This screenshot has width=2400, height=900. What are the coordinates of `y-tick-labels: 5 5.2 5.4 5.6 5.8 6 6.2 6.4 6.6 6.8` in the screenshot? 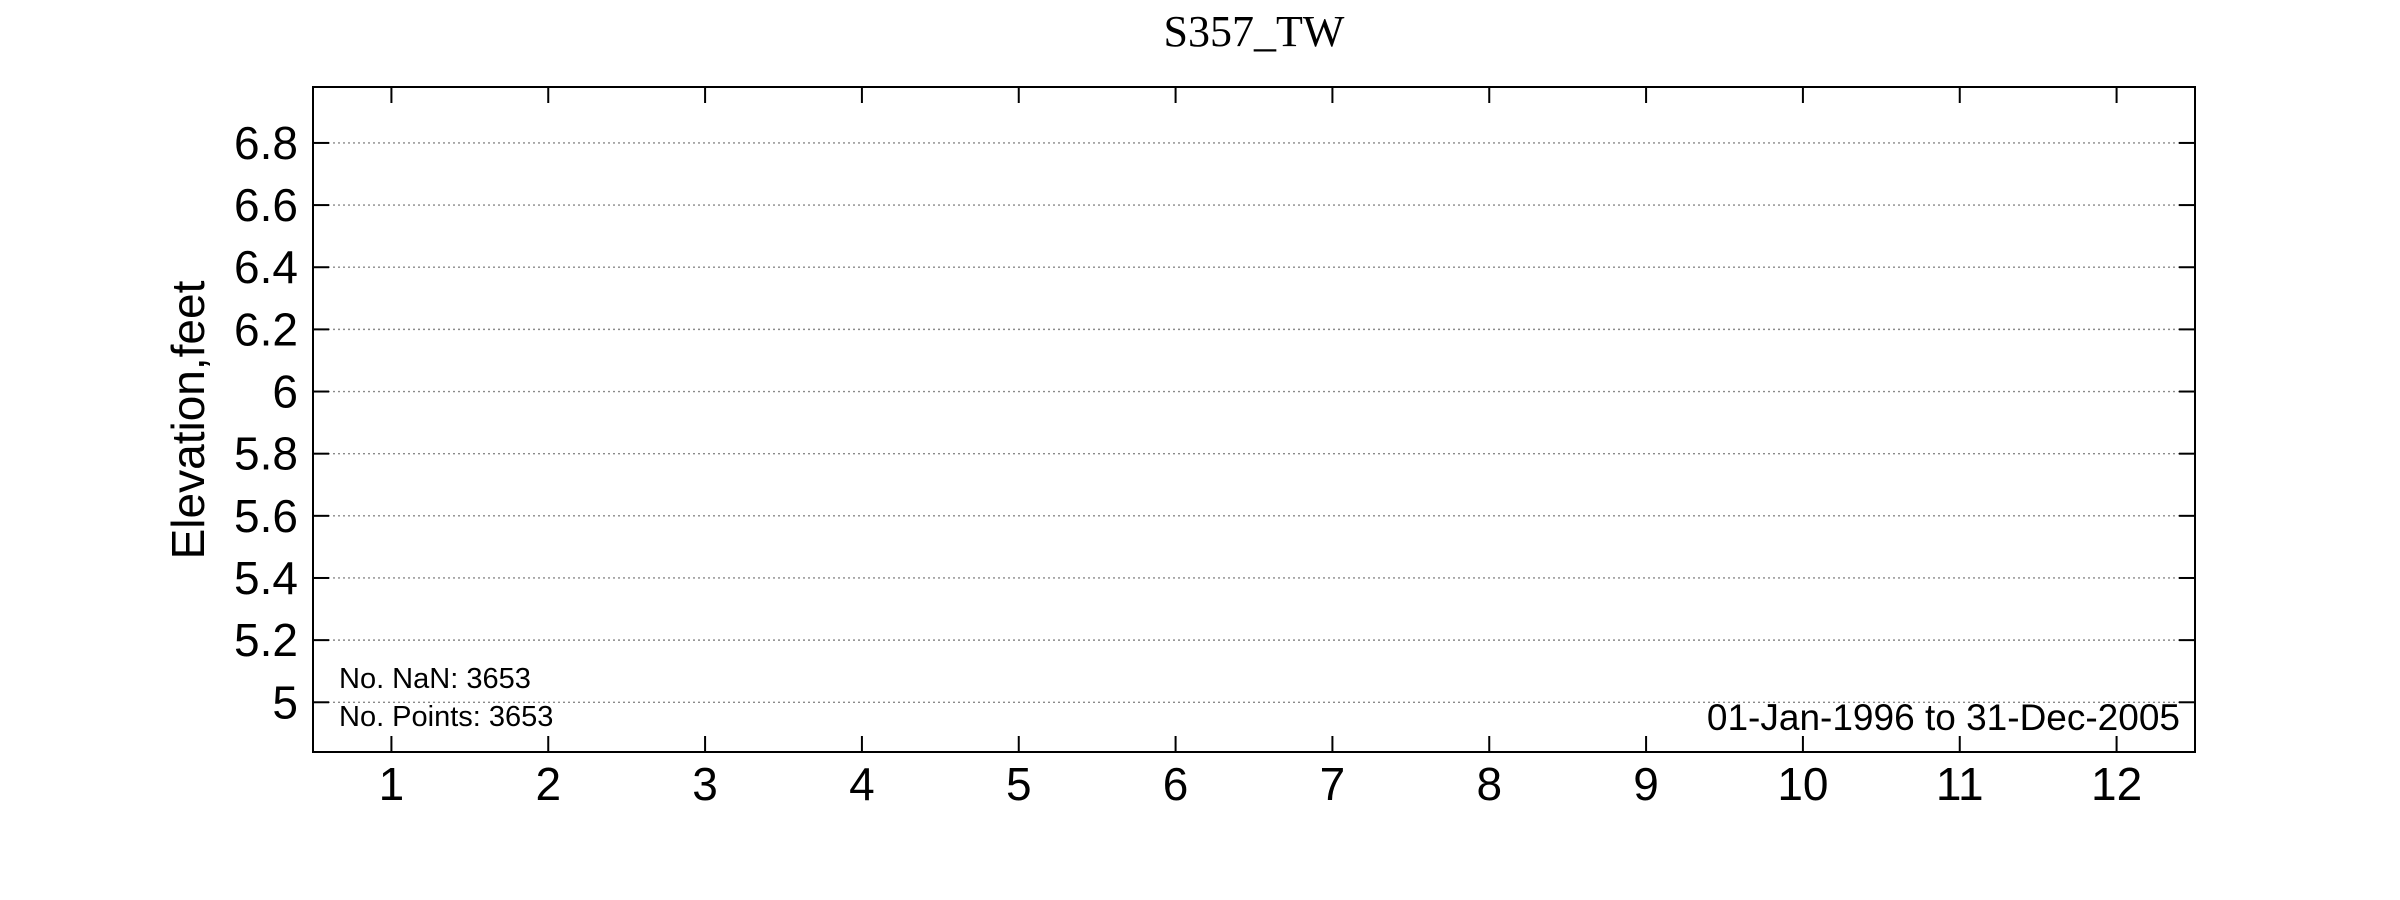 It's located at (266, 422).